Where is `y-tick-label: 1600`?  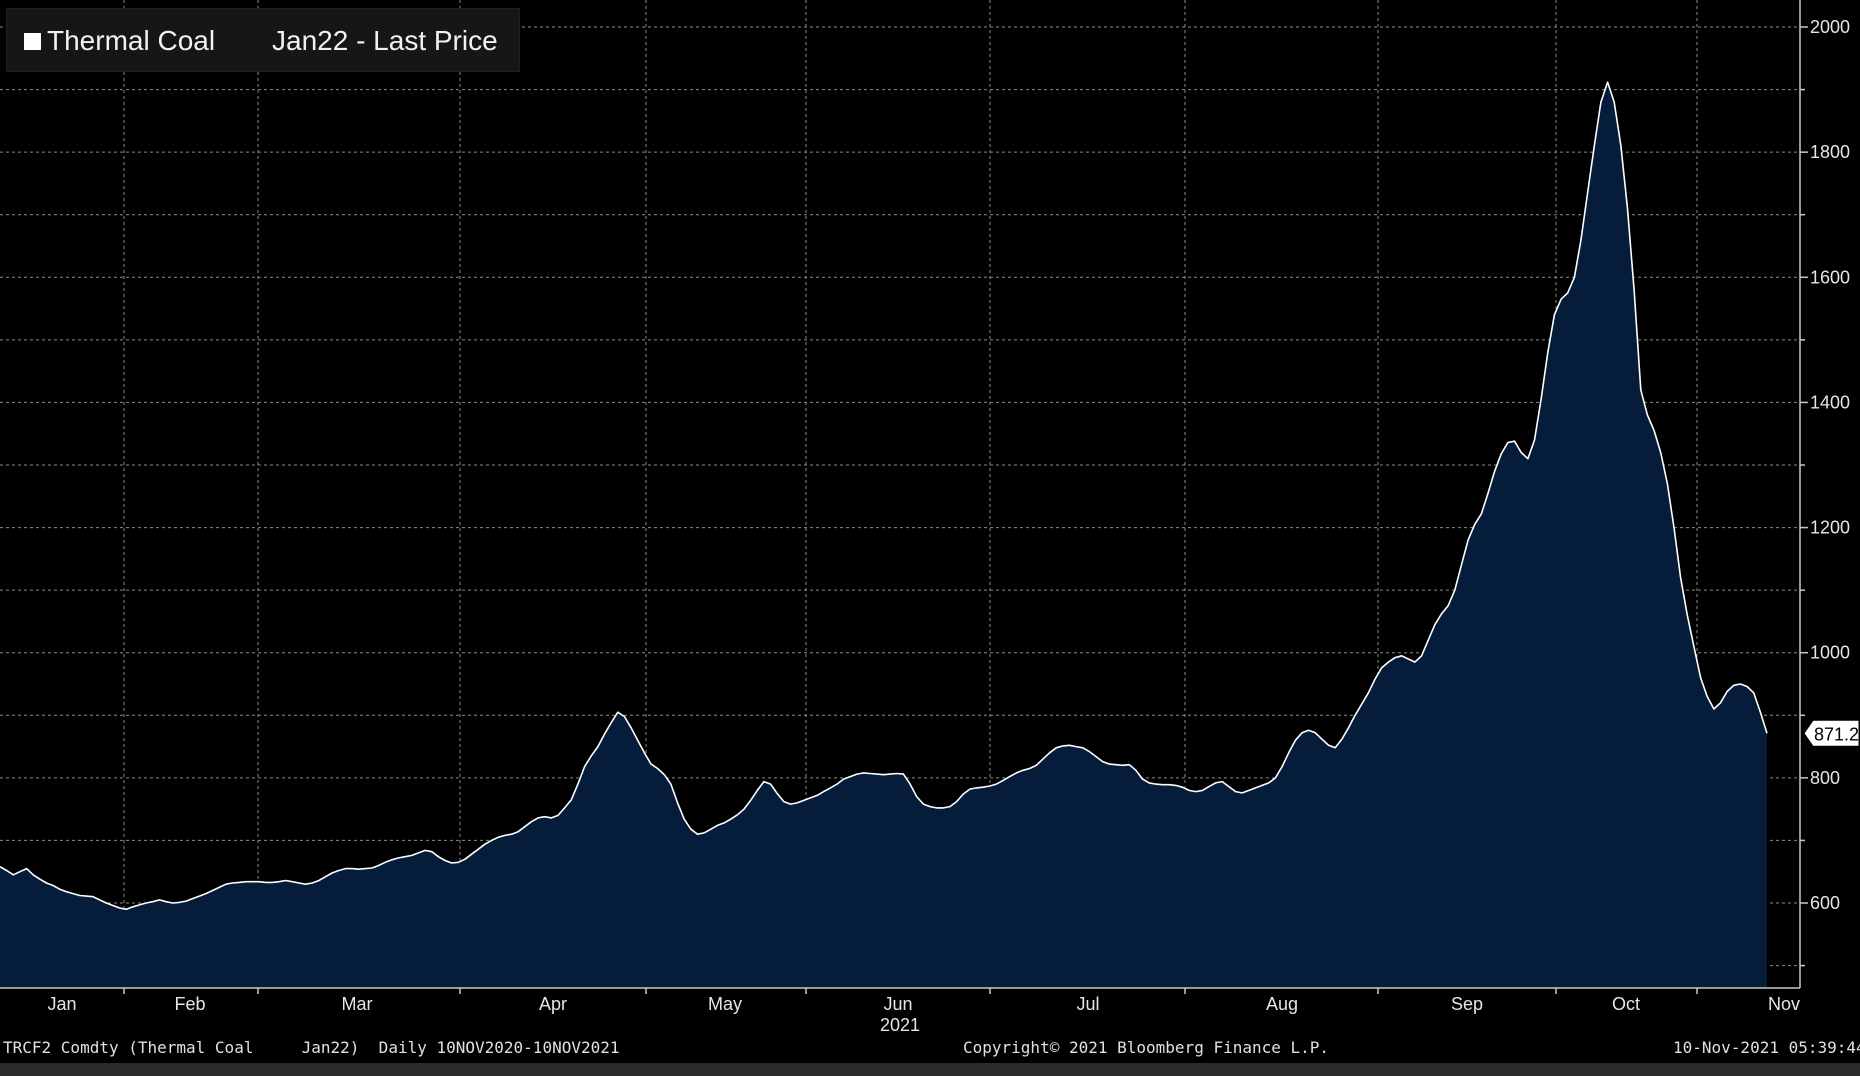 y-tick-label: 1600 is located at coordinates (1830, 277).